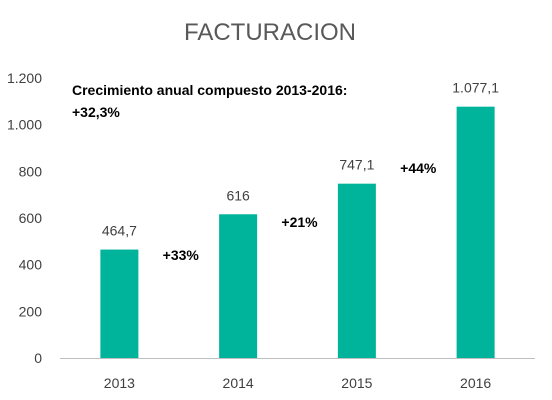  I want to click on bar-2016, so click(475, 232).